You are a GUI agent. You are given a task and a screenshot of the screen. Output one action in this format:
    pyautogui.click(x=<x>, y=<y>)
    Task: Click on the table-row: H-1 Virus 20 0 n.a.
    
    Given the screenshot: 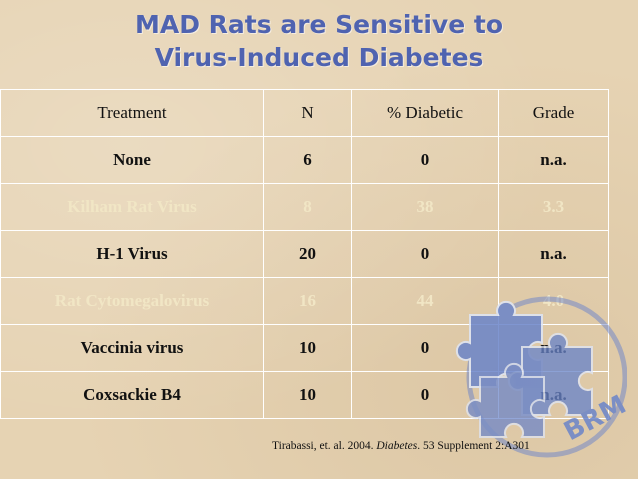 What is the action you would take?
    pyautogui.click(x=304, y=254)
    